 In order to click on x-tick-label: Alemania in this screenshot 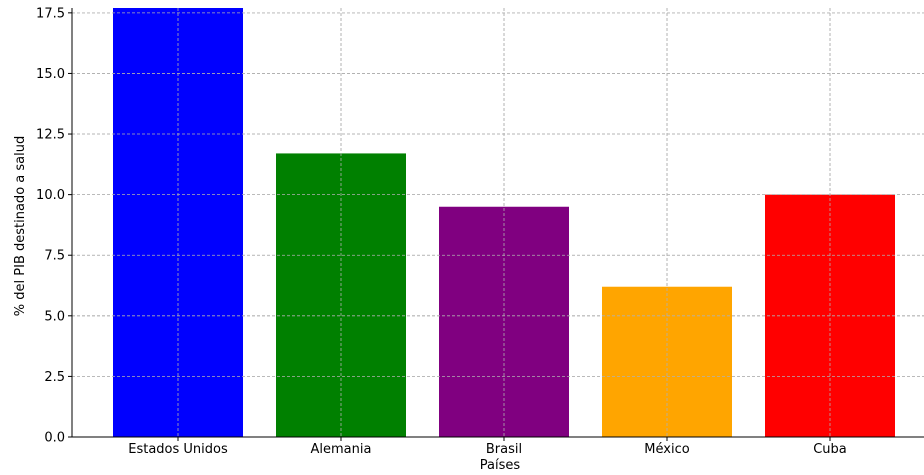, I will do `click(341, 449)`.